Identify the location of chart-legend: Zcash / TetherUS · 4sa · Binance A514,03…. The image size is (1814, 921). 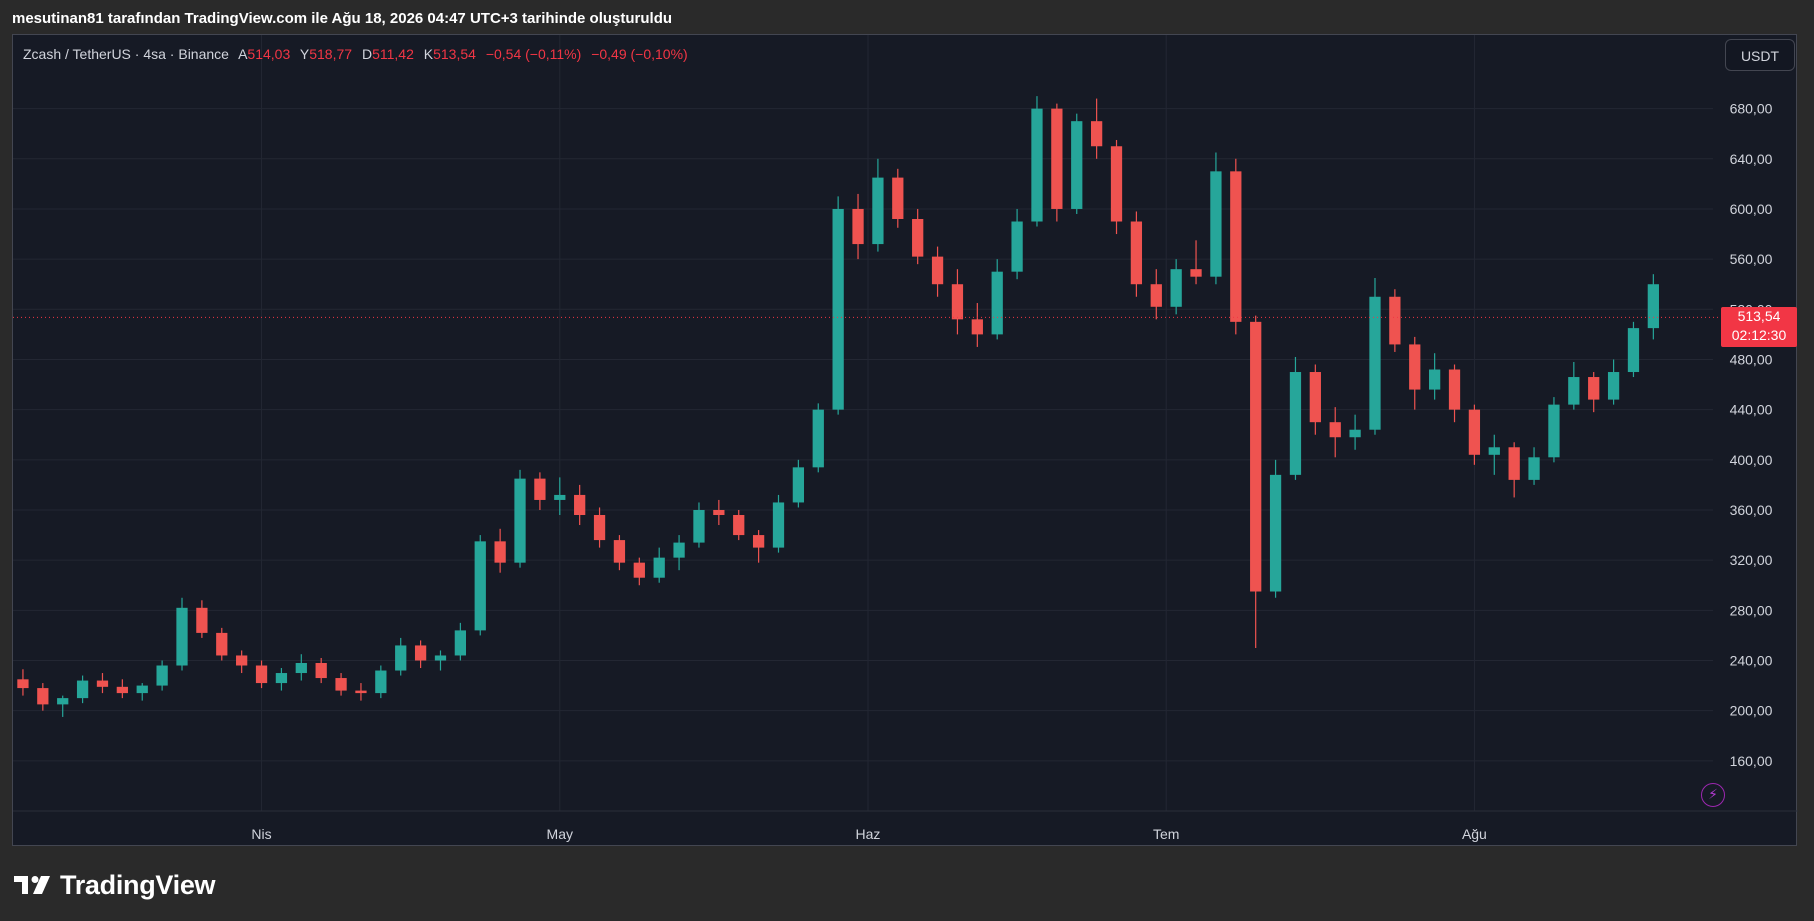
(355, 54).